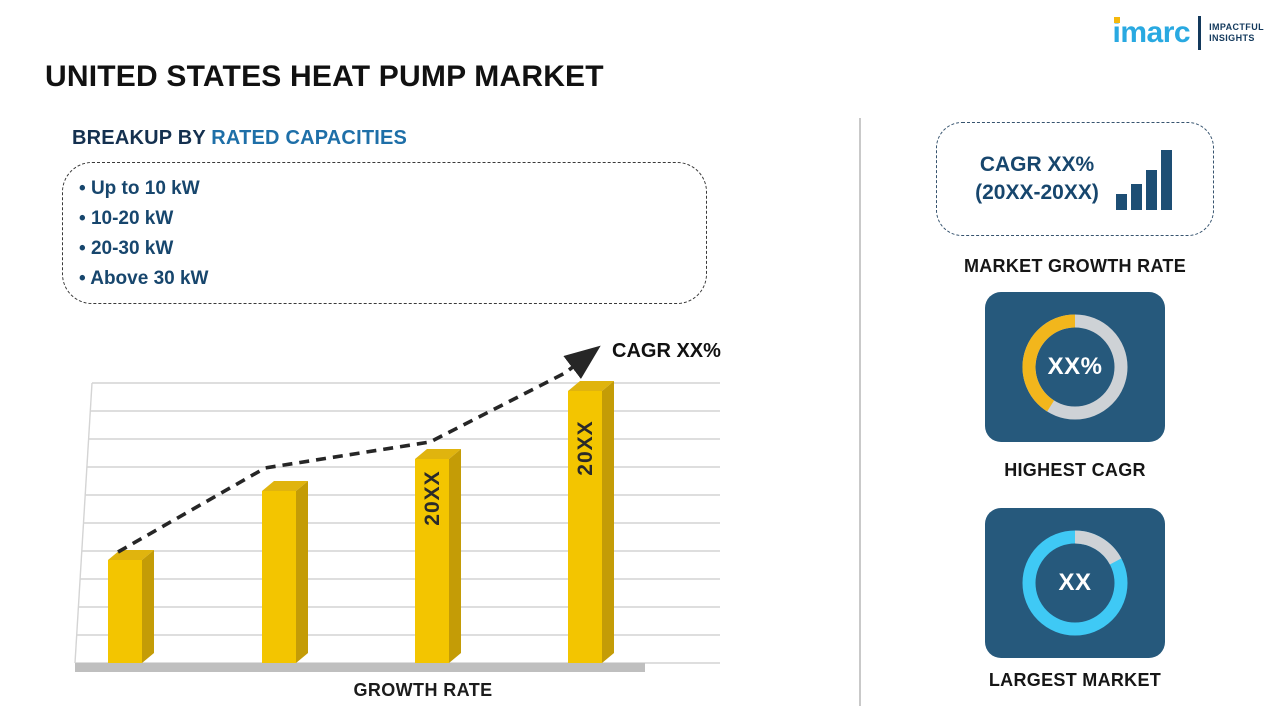  I want to click on list-item: Up to 10 kW, so click(387, 189).